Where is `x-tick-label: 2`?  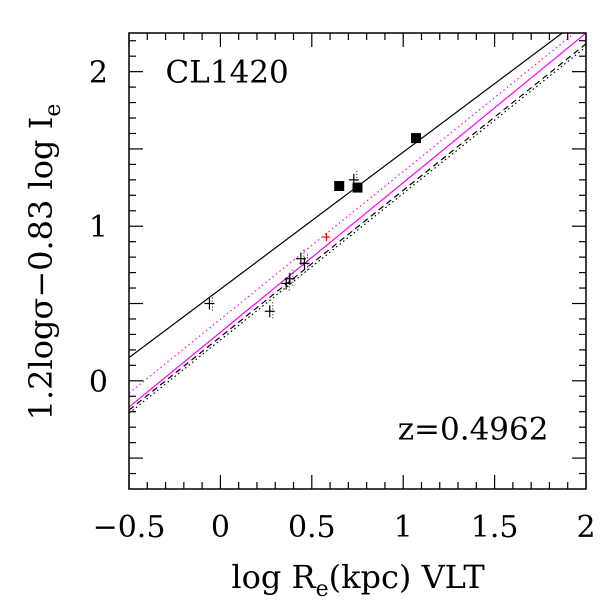 x-tick-label: 2 is located at coordinates (585, 527).